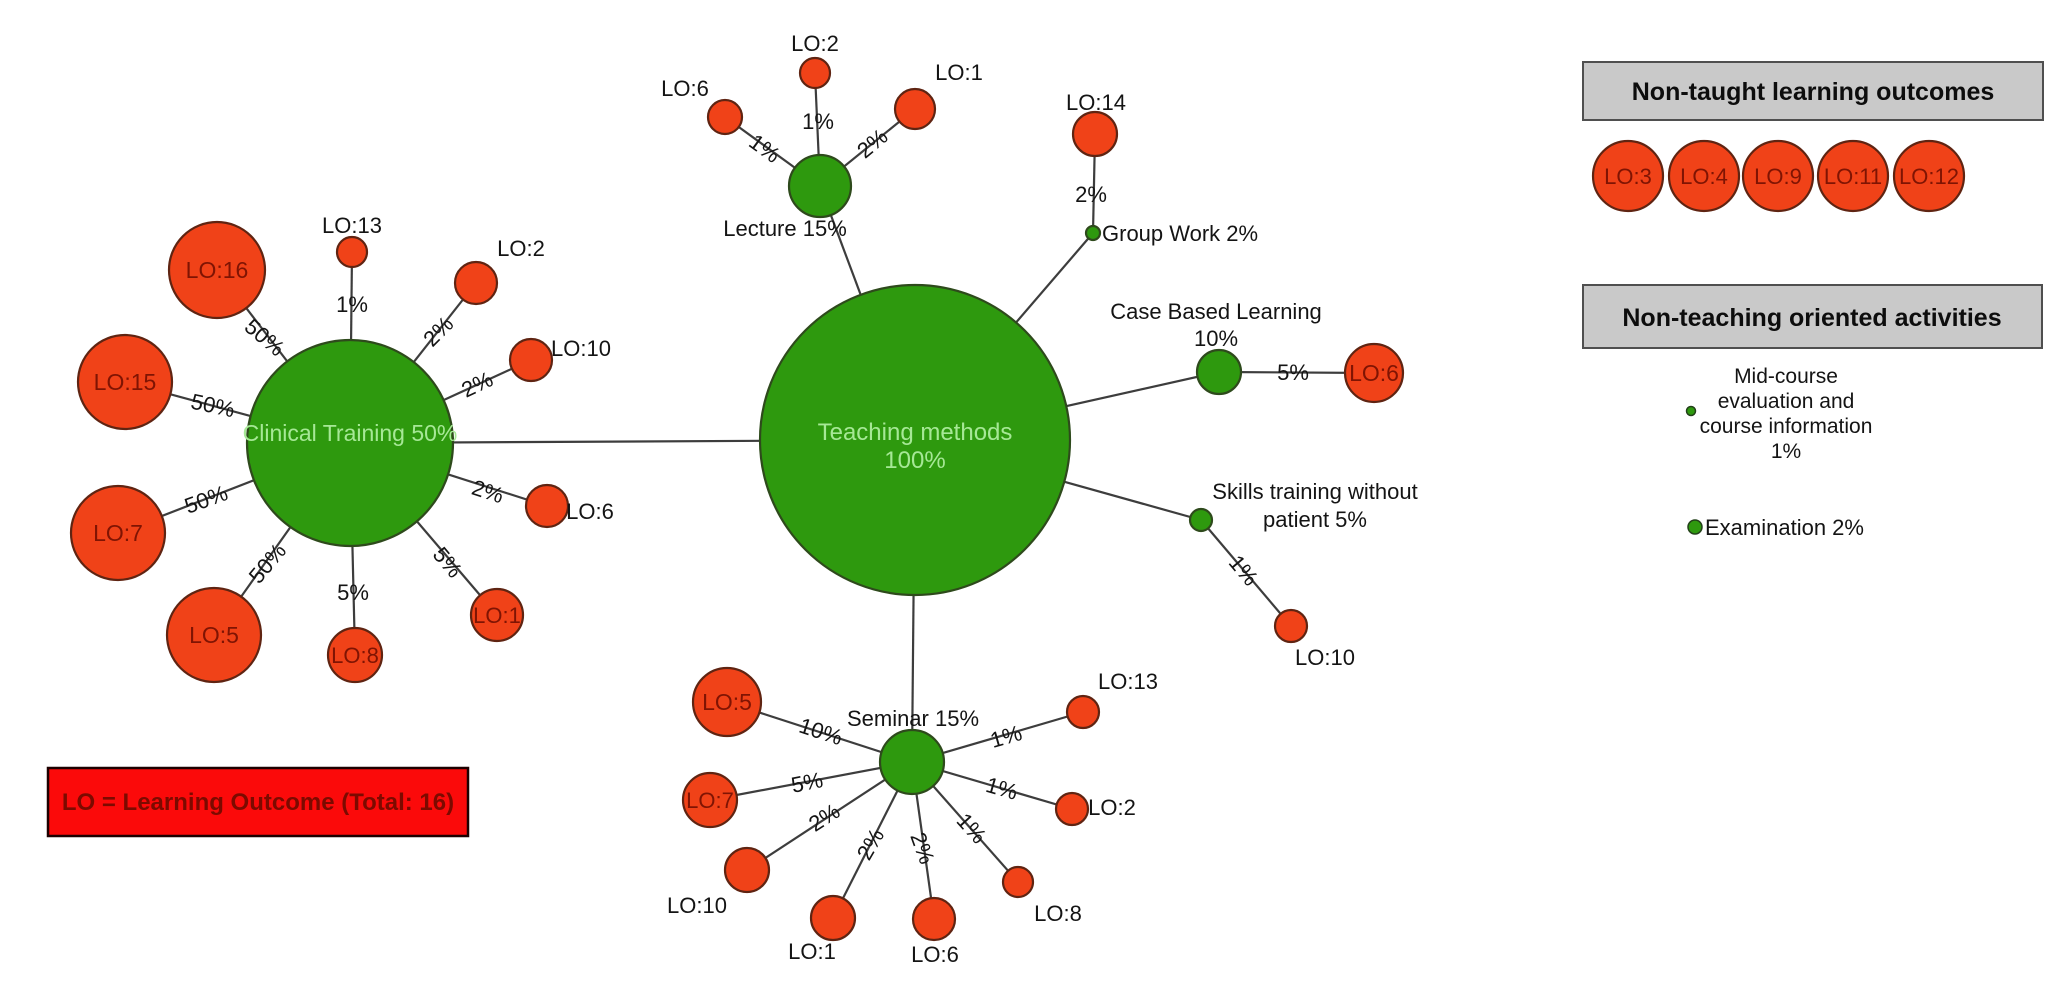 The height and width of the screenshot is (1001, 2059). Describe the element at coordinates (1093, 233) in the screenshot. I see `node-groupwork` at that location.